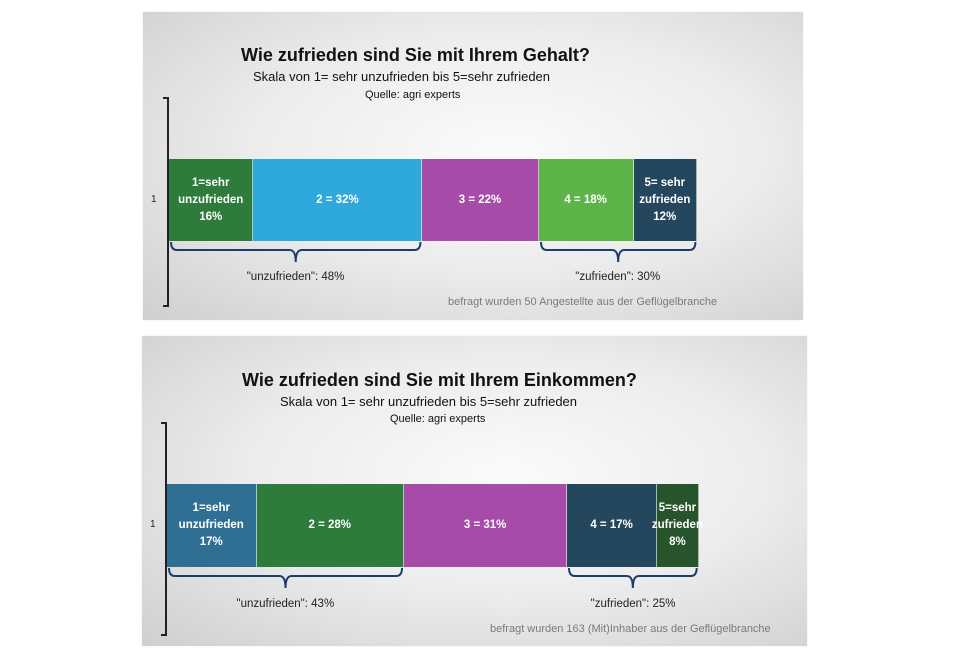 Image resolution: width=978 pixels, height=652 pixels. What do you see at coordinates (285, 604) in the screenshot?
I see `group-label: "unzufrieden": 43%` at bounding box center [285, 604].